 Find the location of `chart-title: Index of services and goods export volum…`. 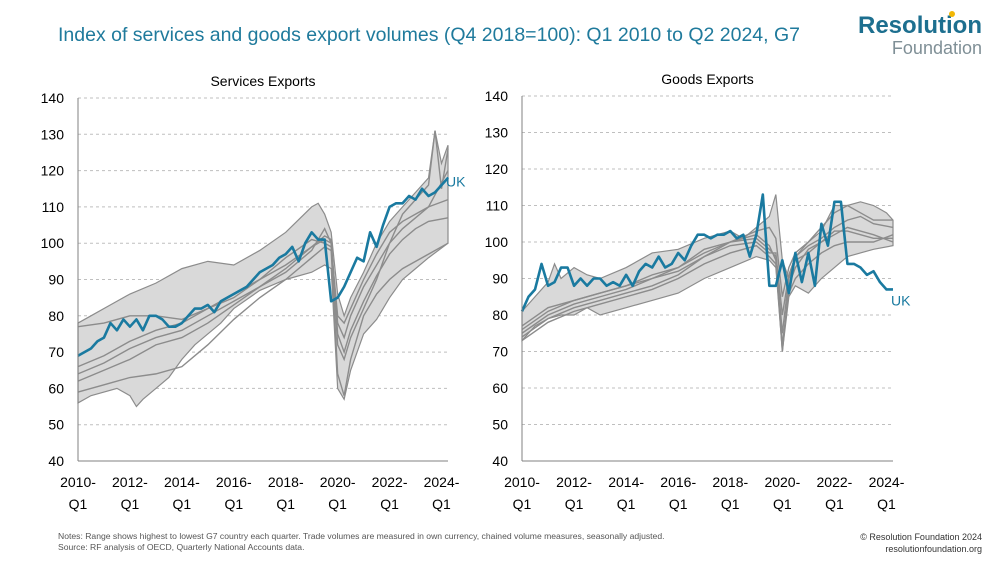

chart-title: Index of services and goods export volum… is located at coordinates (429, 35).